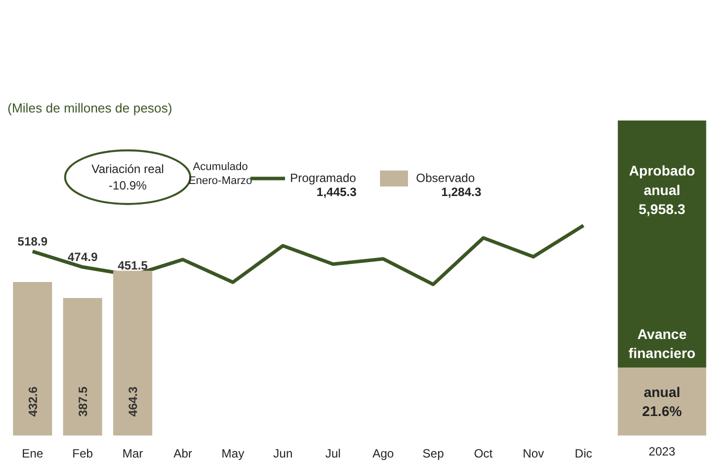 The width and height of the screenshot is (715, 473). Describe the element at coordinates (133, 453) in the screenshot. I see `x-tick-label: Mar` at that location.